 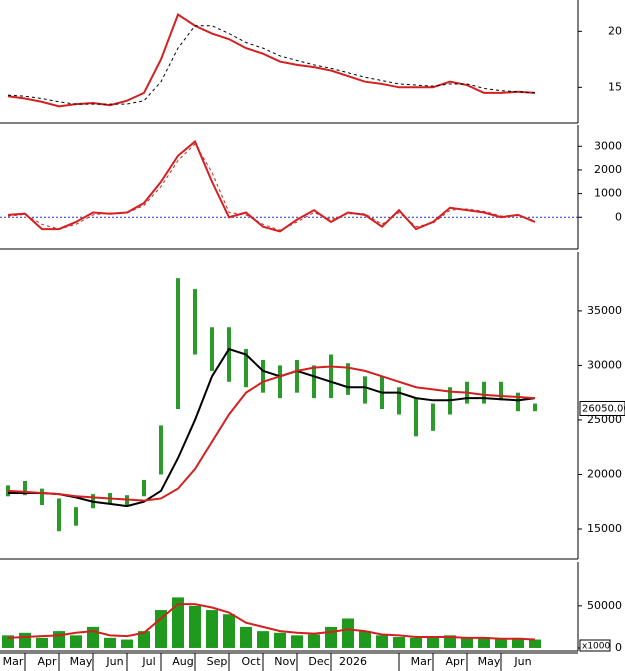 I want to click on x-tick-label: Nov, so click(x=285, y=661).